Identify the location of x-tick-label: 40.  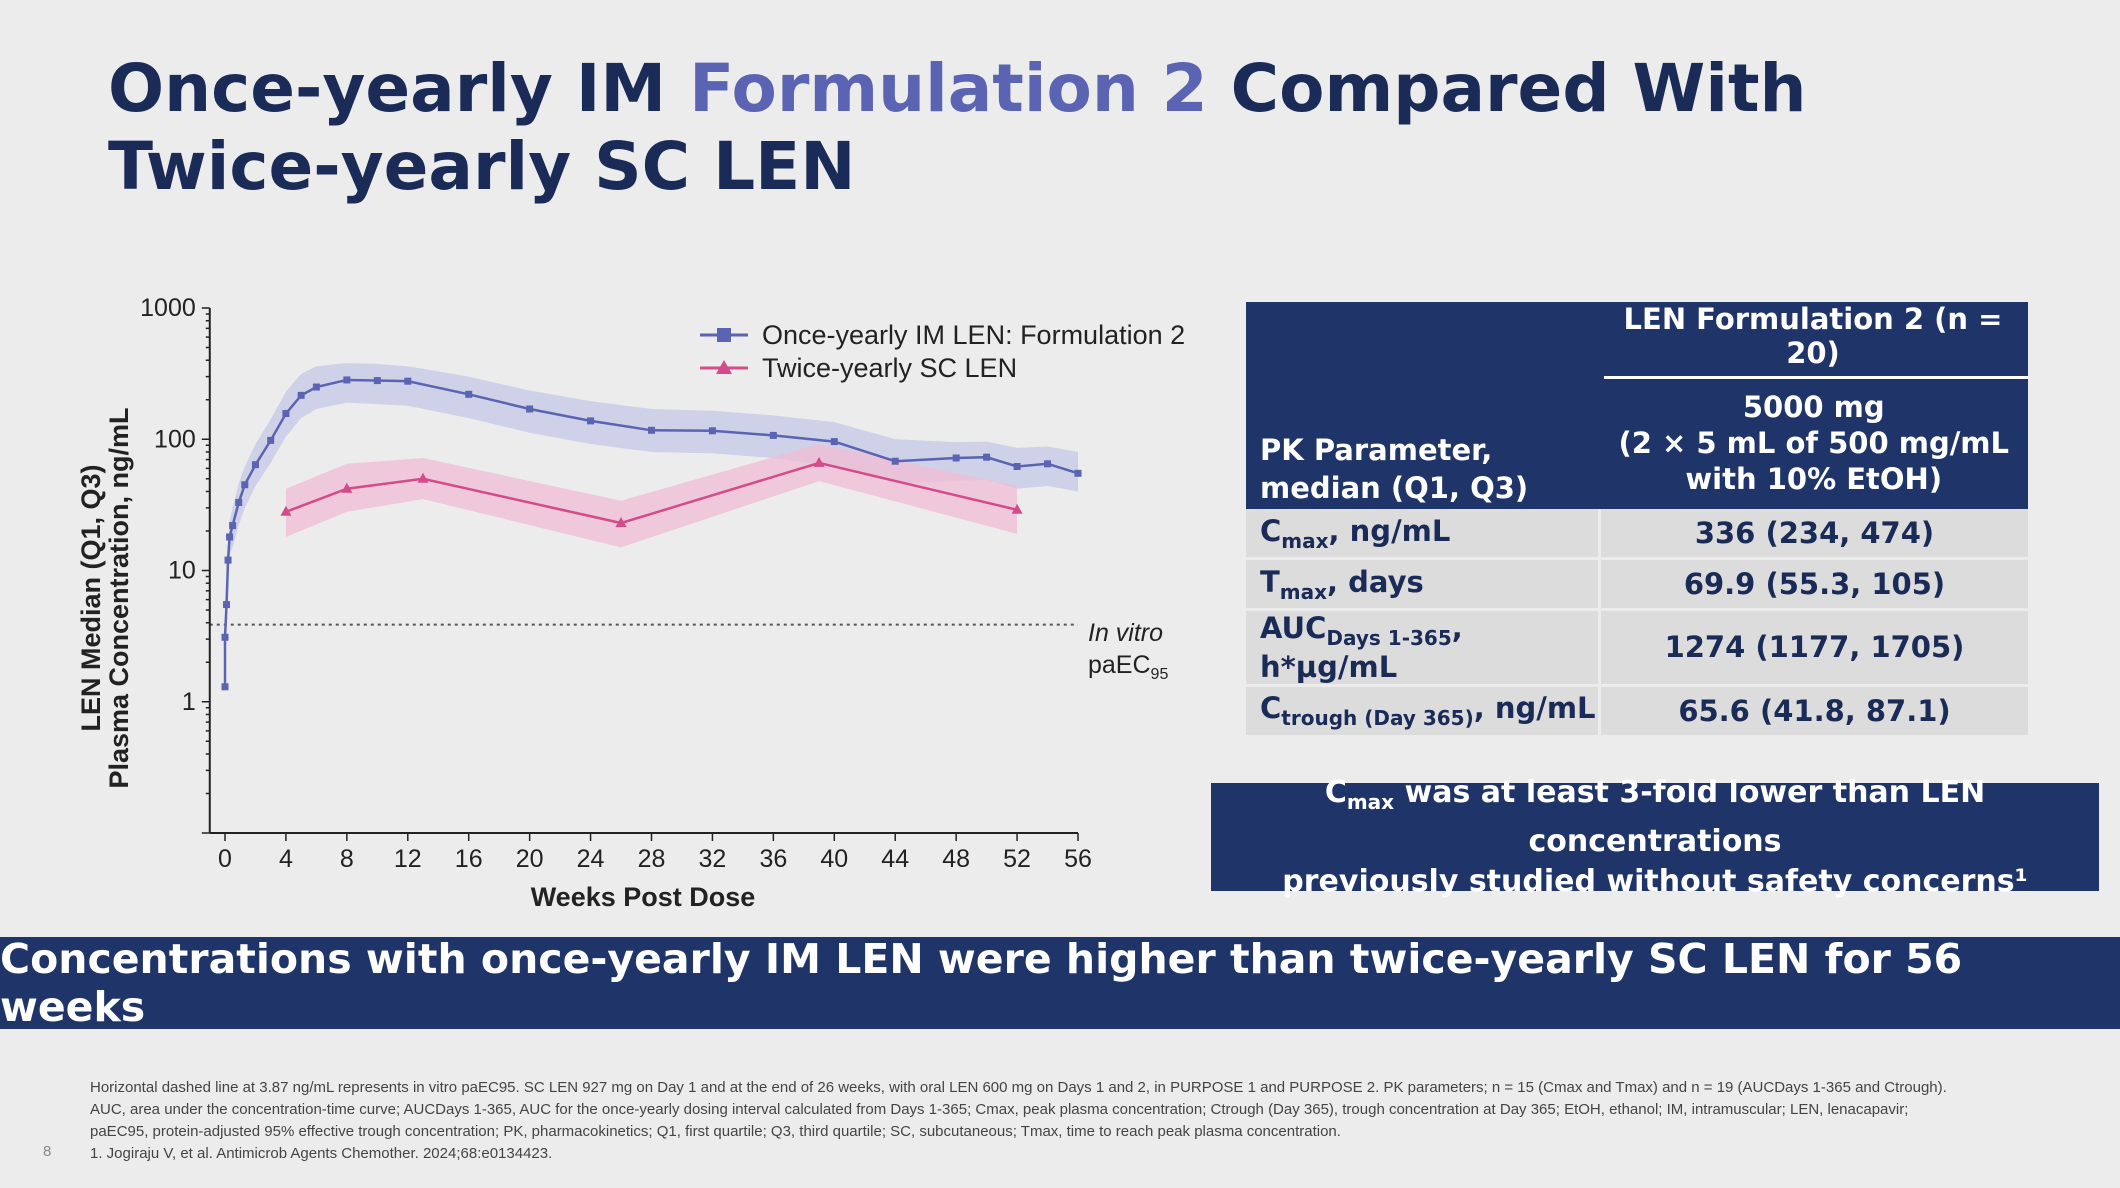
(834, 859).